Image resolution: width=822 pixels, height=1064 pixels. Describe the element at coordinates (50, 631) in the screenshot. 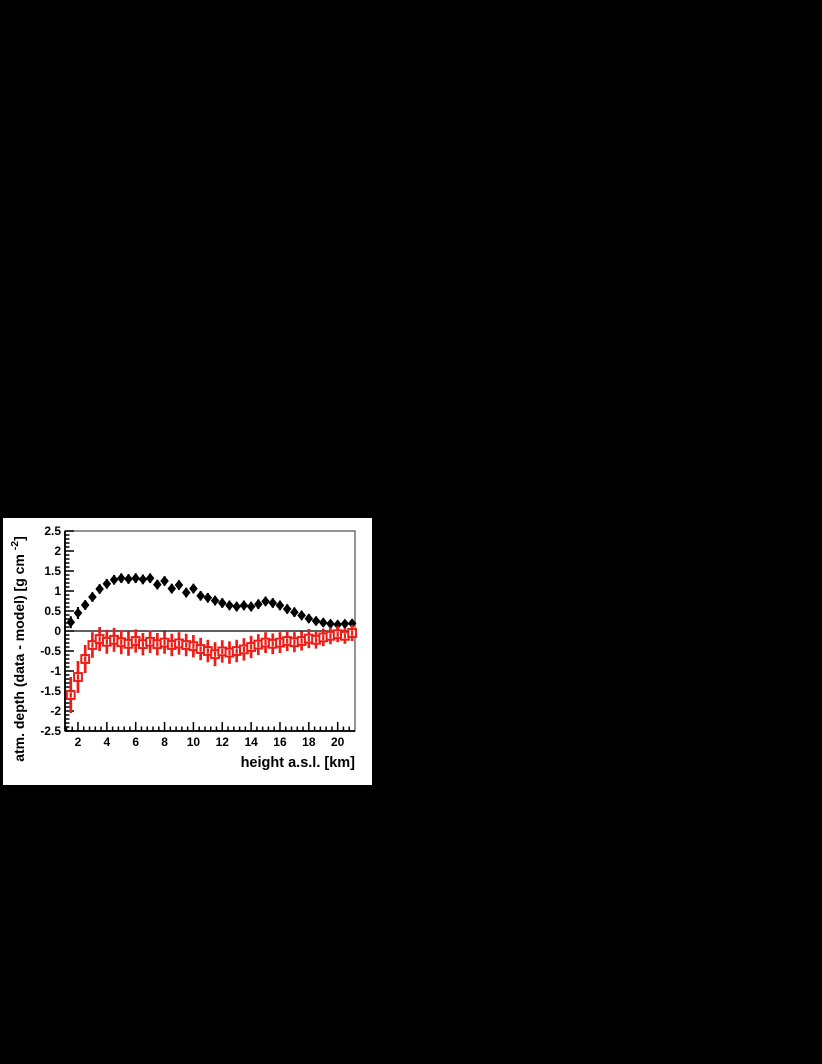

I see `y-tick-labels: 2.5 2 1.5 1 0.5 0 -0.5 -1 -1.5 -2 -2.5` at that location.